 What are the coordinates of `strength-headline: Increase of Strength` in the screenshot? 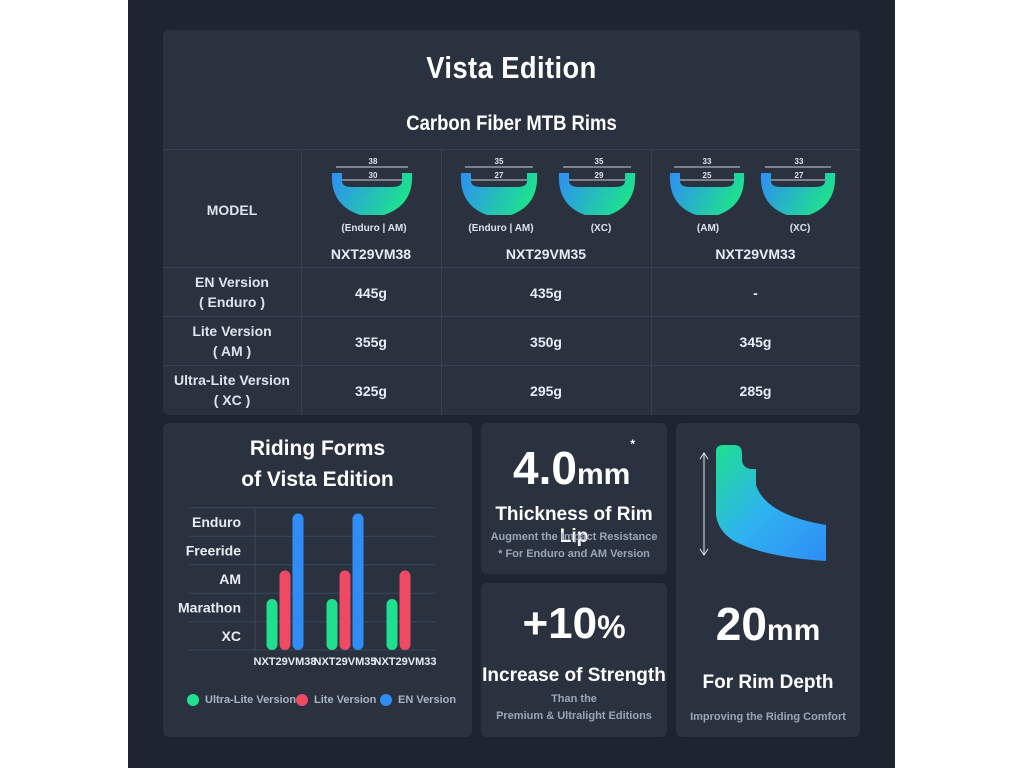 It's located at (574, 675).